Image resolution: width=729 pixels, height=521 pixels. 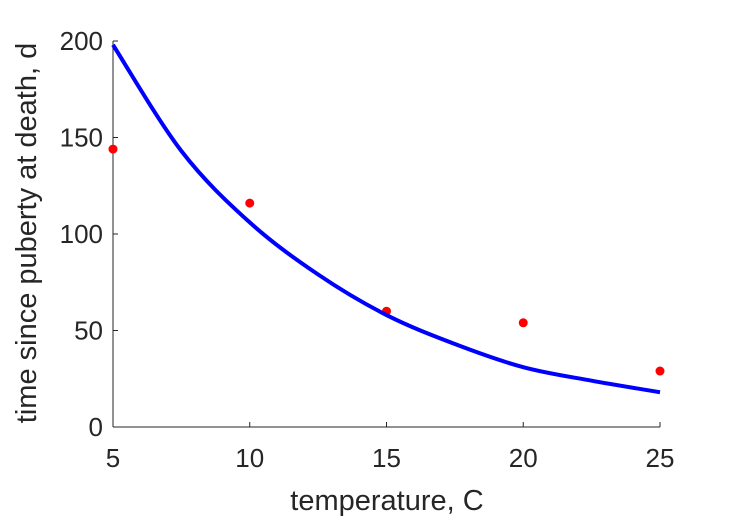 What do you see at coordinates (523, 458) in the screenshot?
I see `x-tick-label: 20` at bounding box center [523, 458].